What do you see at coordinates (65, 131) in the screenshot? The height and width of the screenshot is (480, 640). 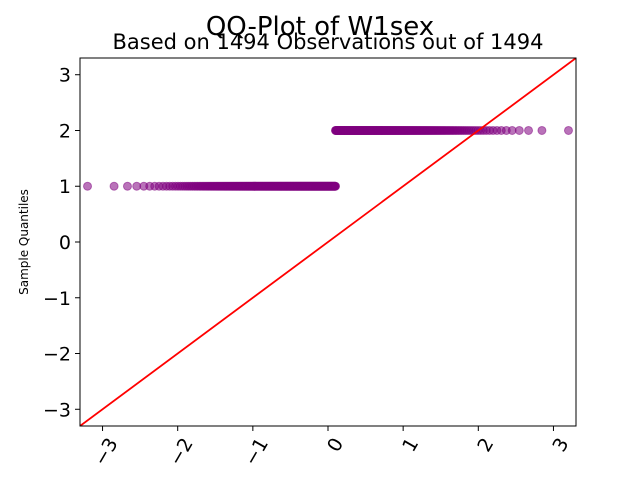 I see `y-tick-label: 2` at bounding box center [65, 131].